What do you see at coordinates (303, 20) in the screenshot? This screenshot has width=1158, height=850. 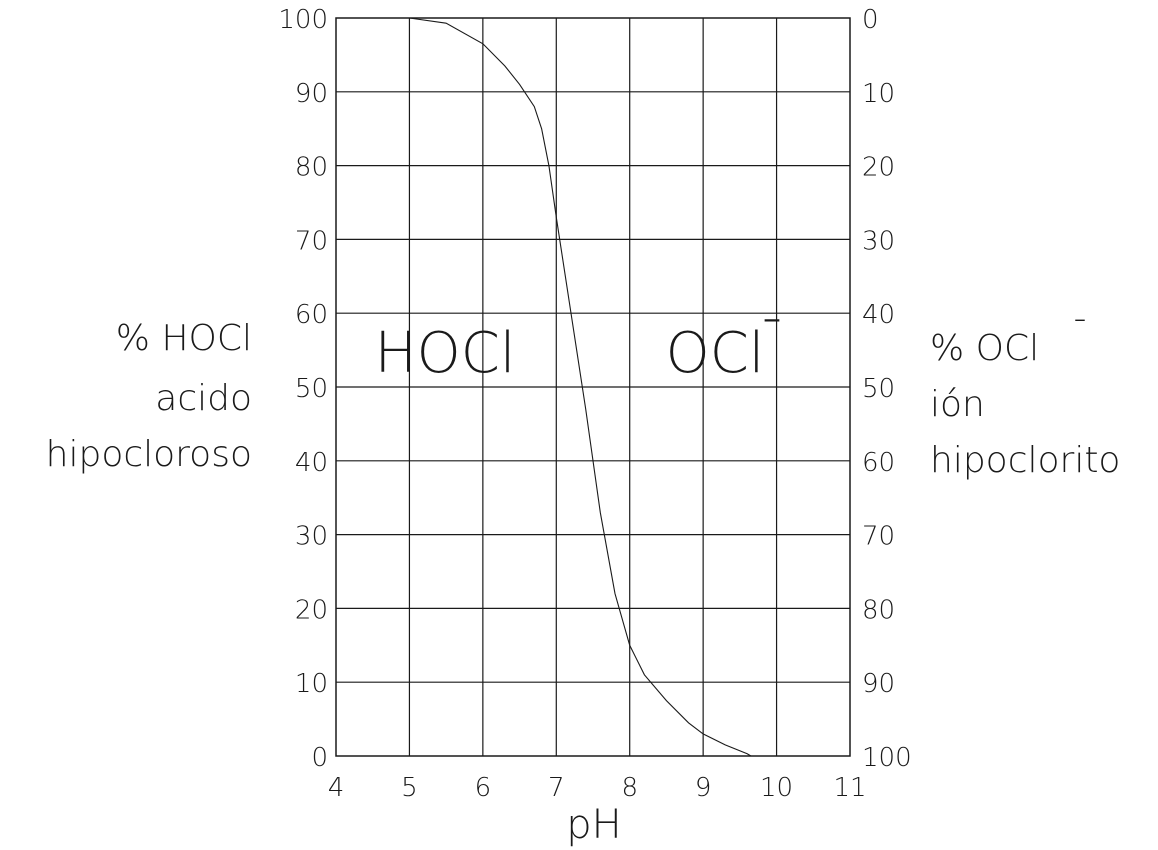 I see `y-left-tick-label: 100` at bounding box center [303, 20].